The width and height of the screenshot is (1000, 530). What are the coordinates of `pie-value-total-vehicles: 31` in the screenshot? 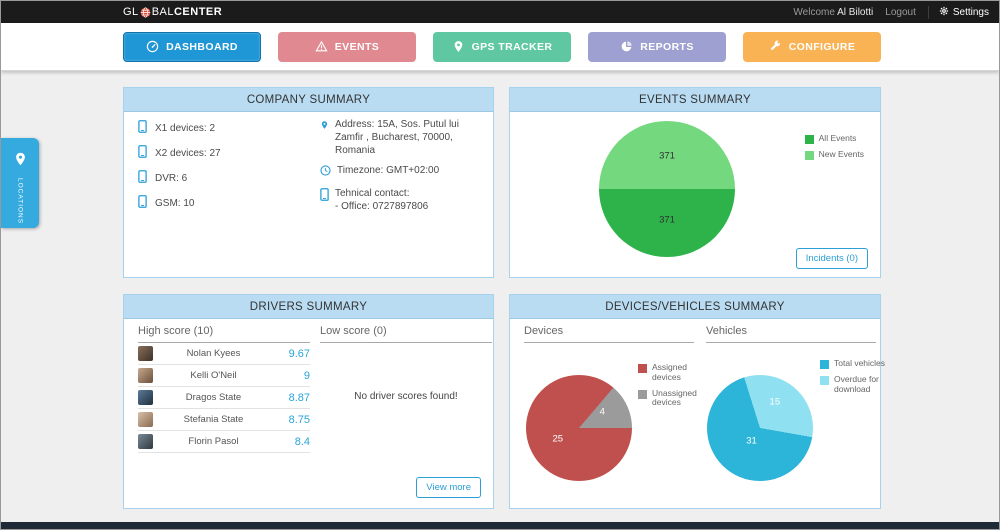 It's located at (751, 441).